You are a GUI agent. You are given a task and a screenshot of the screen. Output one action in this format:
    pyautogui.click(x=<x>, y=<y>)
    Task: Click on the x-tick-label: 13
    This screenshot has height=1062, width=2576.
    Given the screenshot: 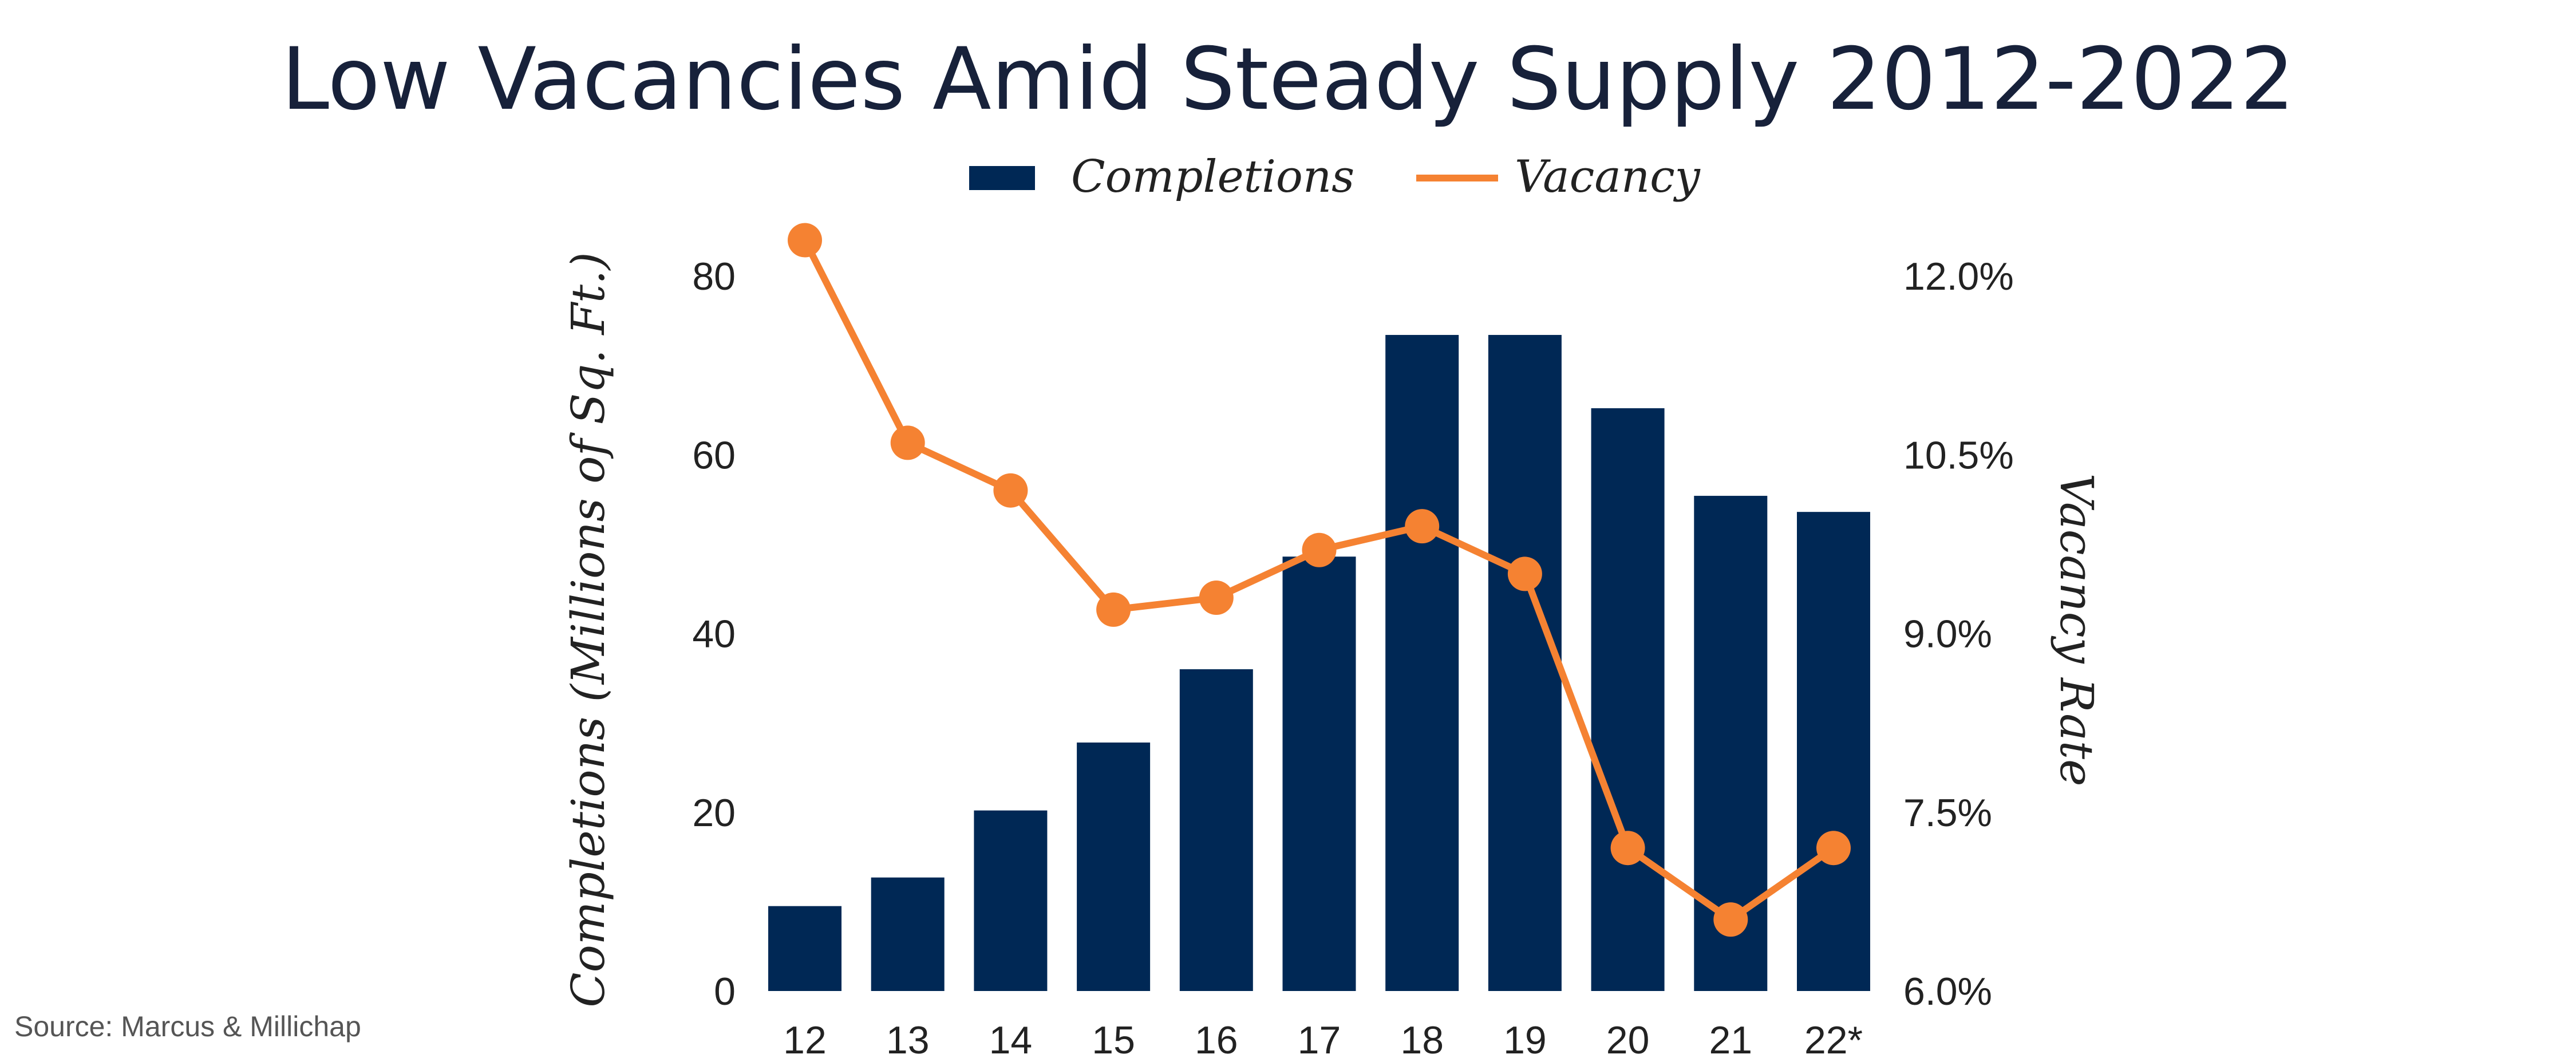 What is the action you would take?
    pyautogui.click(x=908, y=1040)
    